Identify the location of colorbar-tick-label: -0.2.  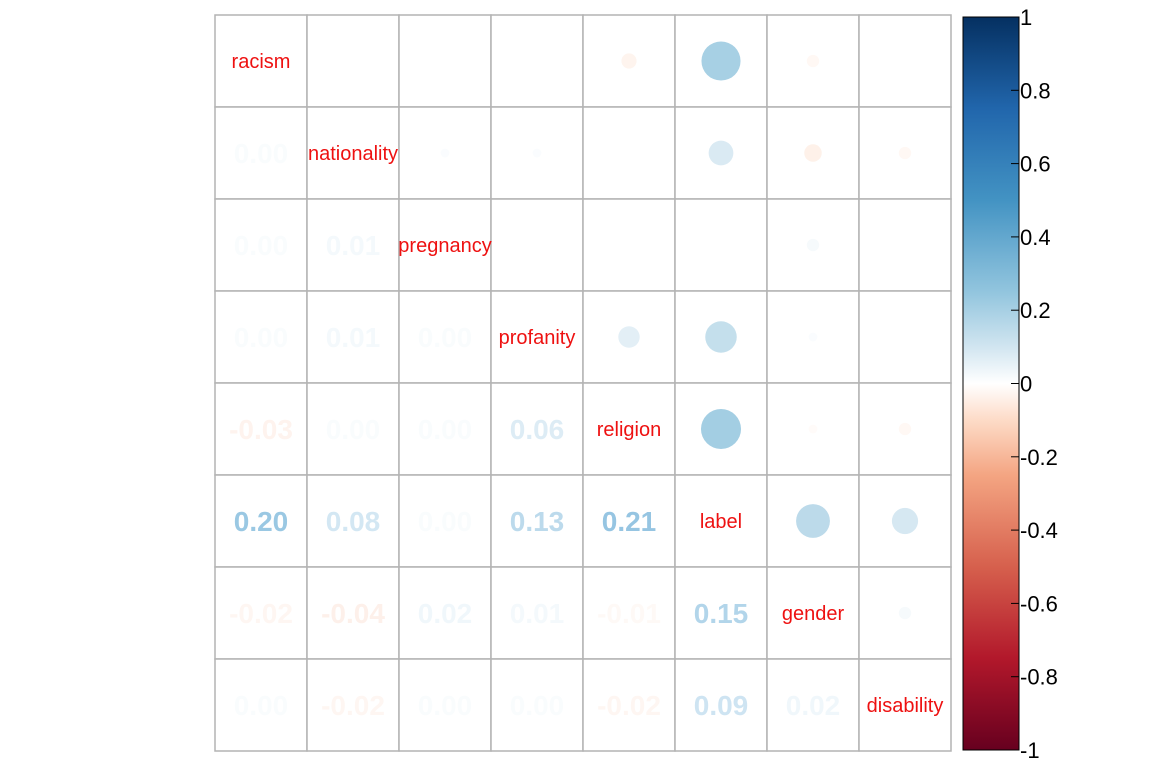
(1039, 457).